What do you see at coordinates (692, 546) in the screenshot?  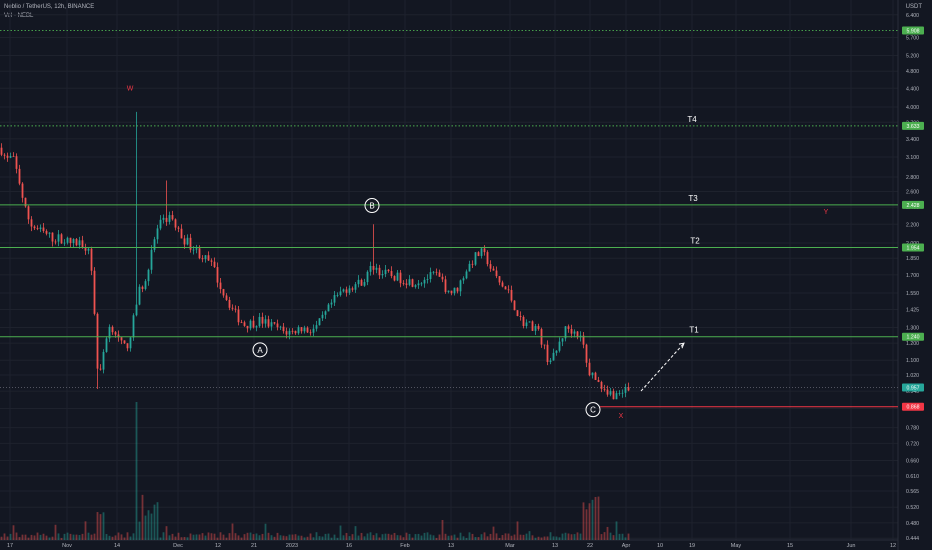 I see `x-tick-label: 19` at bounding box center [692, 546].